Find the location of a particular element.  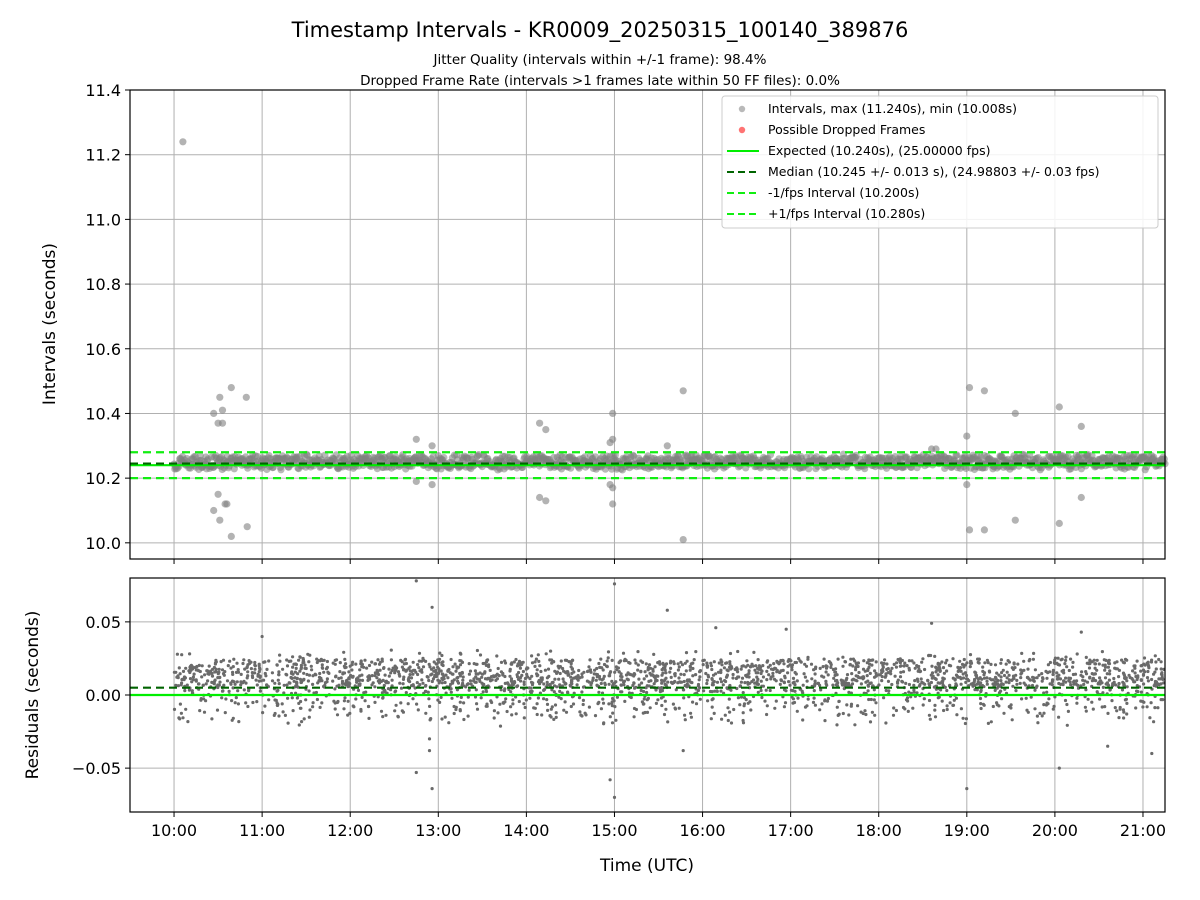

x-tick-label: 14:00 is located at coordinates (526, 830).